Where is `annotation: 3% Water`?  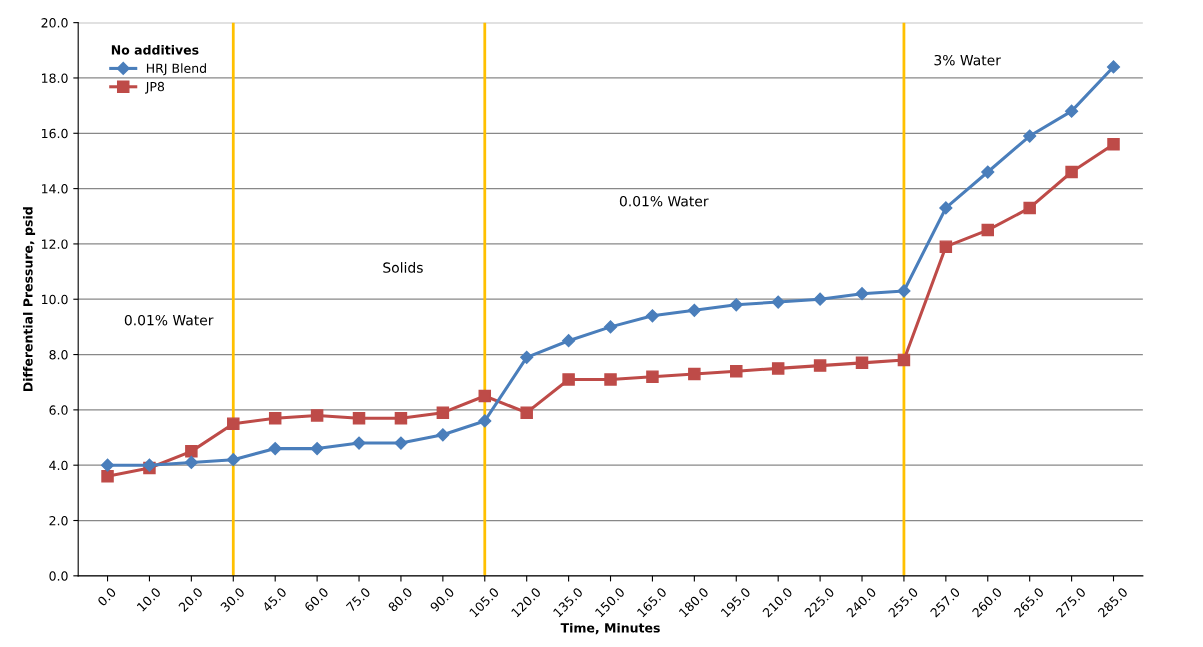 annotation: 3% Water is located at coordinates (967, 60).